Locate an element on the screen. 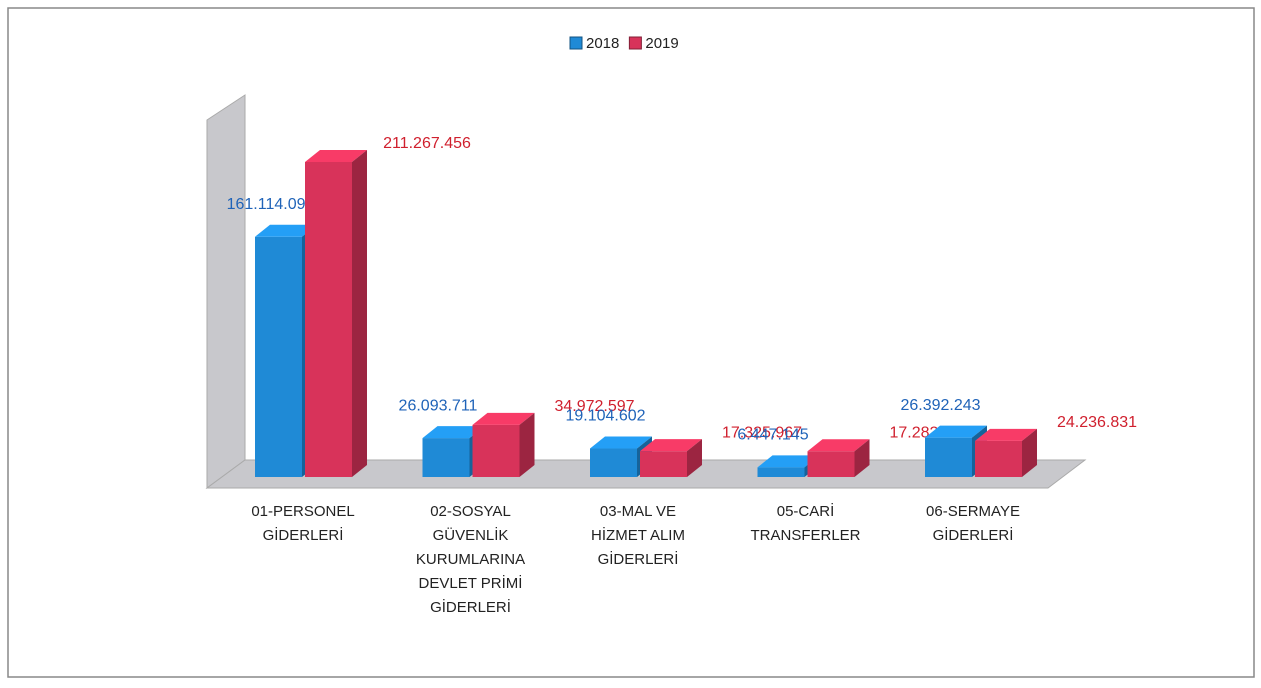  x-tick-label: 05-CARİ TRANSFERLER is located at coordinates (805, 523).